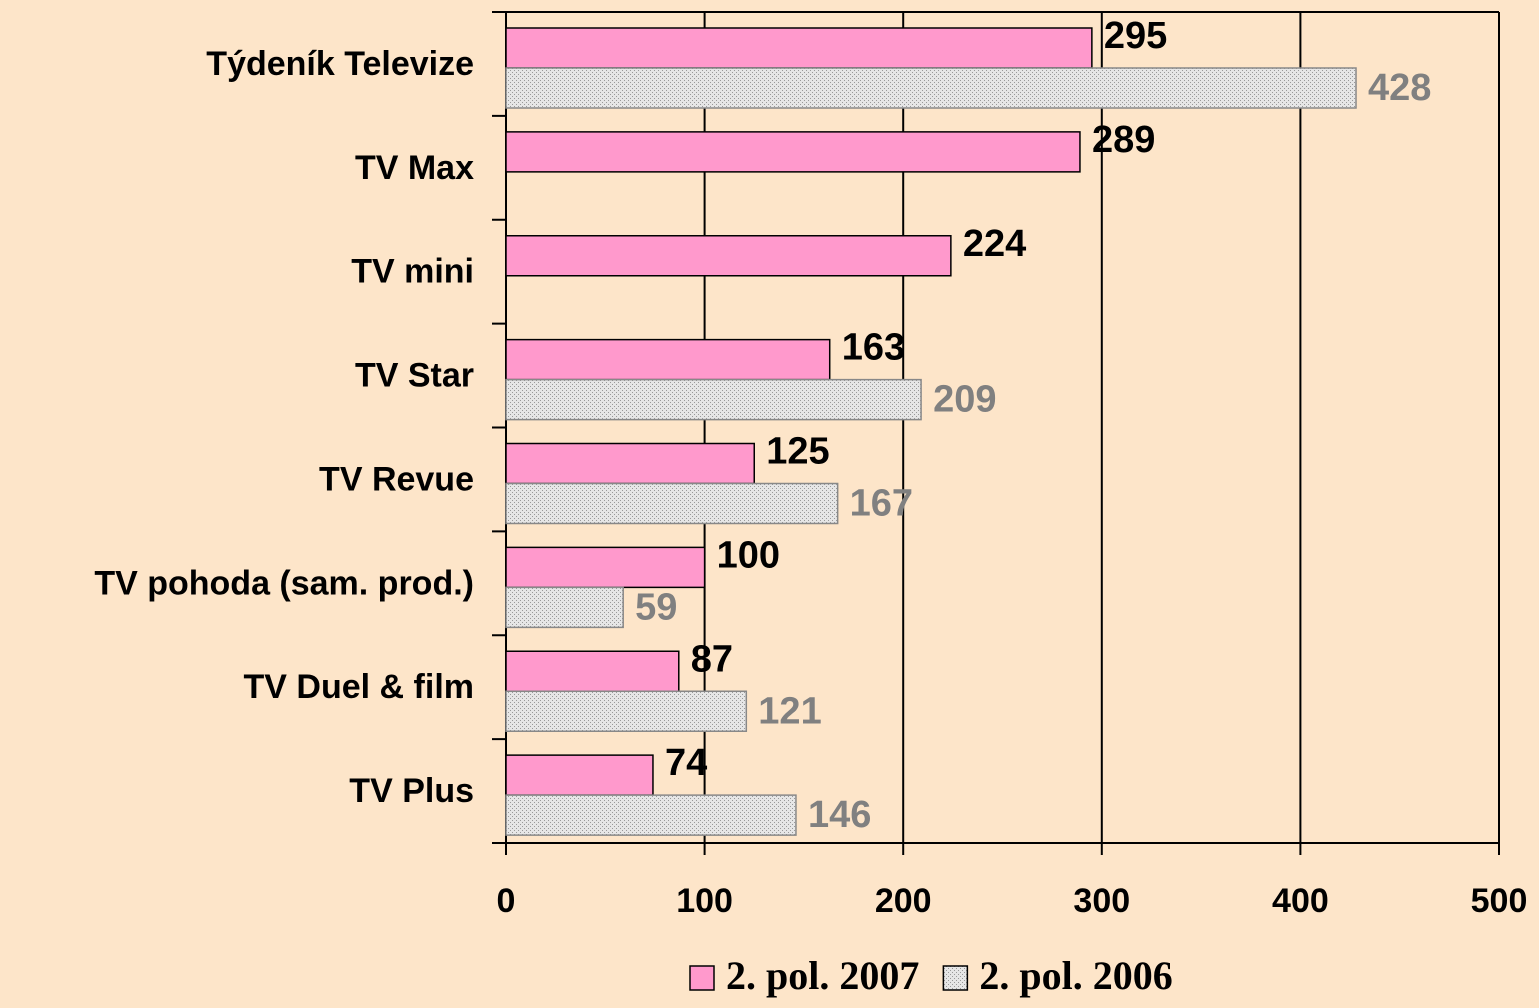 The width and height of the screenshot is (1539, 1008). Describe the element at coordinates (881, 504) in the screenshot. I see `value-label: 167` at that location.